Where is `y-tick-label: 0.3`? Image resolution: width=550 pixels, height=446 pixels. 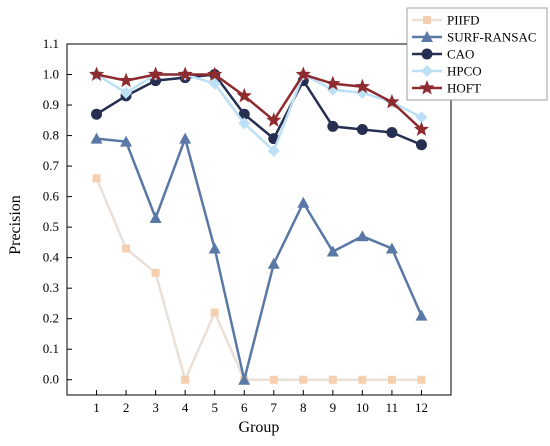 y-tick-label: 0.3 is located at coordinates (51, 287).